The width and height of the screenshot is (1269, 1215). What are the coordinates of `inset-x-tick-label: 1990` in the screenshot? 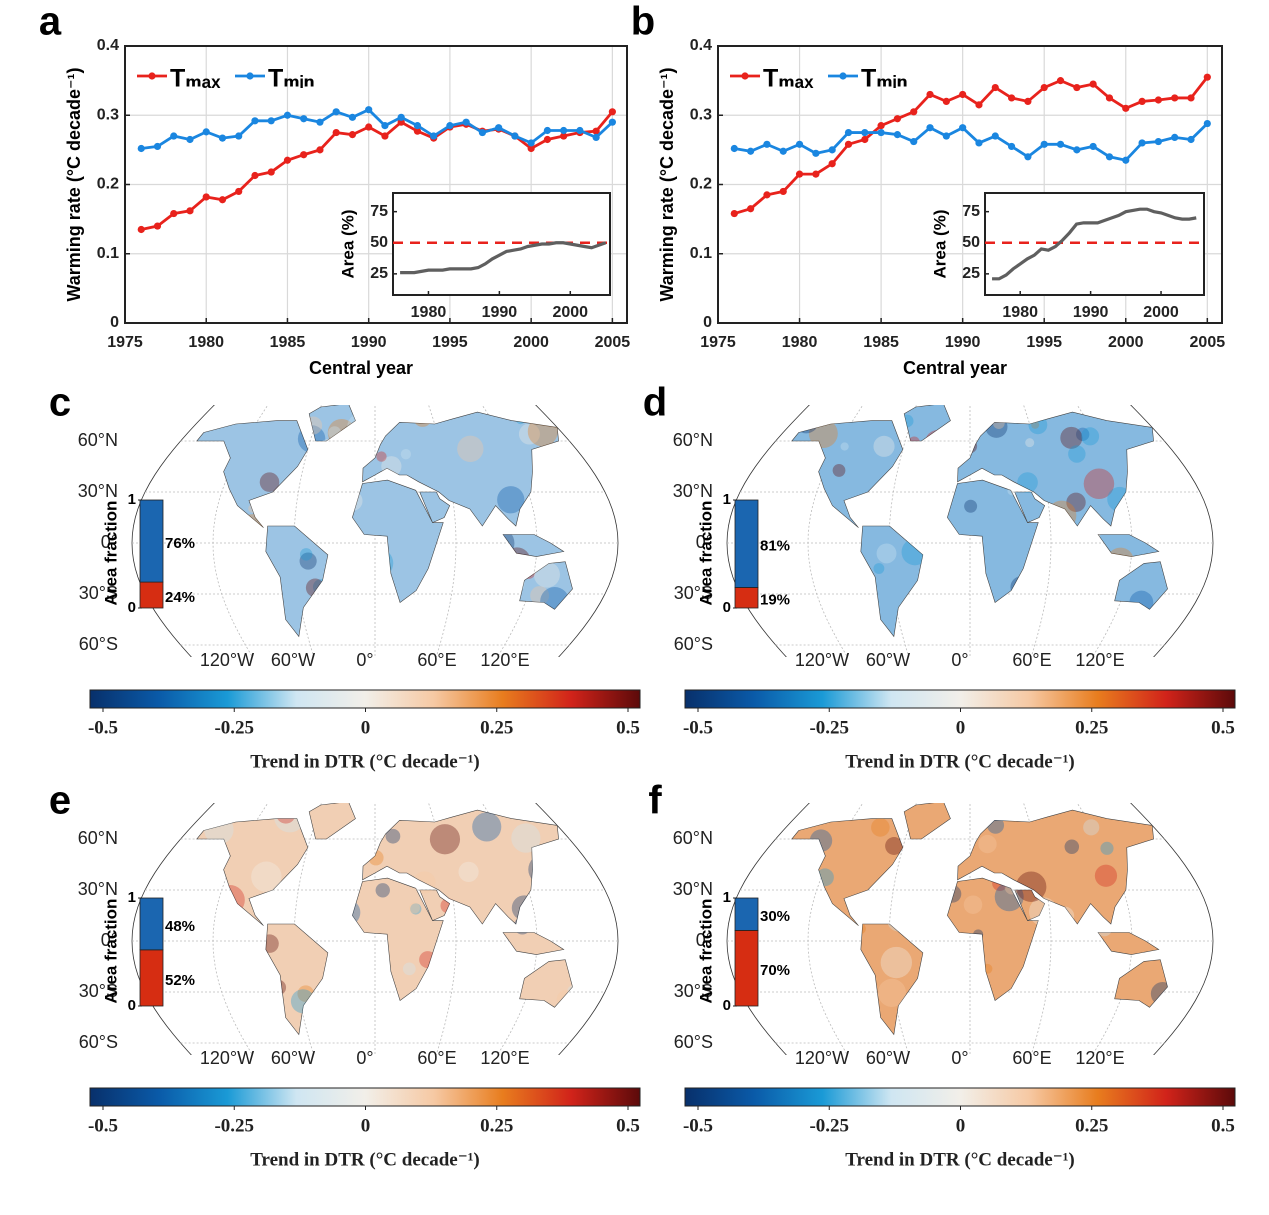 It's located at (500, 312).